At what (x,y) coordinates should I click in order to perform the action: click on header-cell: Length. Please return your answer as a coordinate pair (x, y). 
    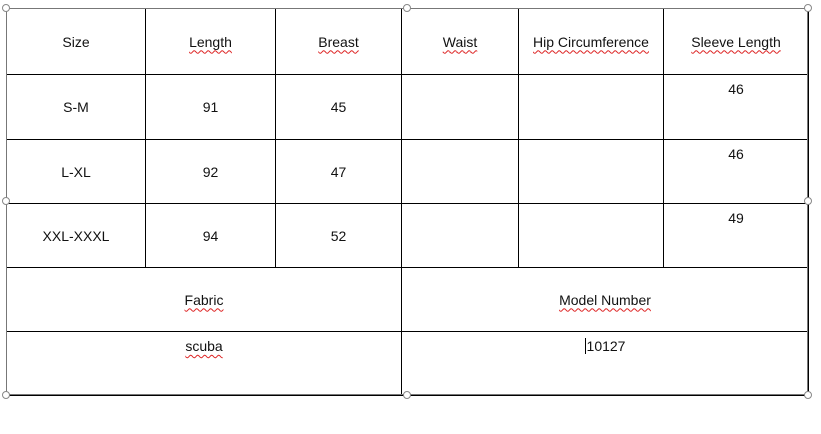
    Looking at the image, I should click on (210, 41).